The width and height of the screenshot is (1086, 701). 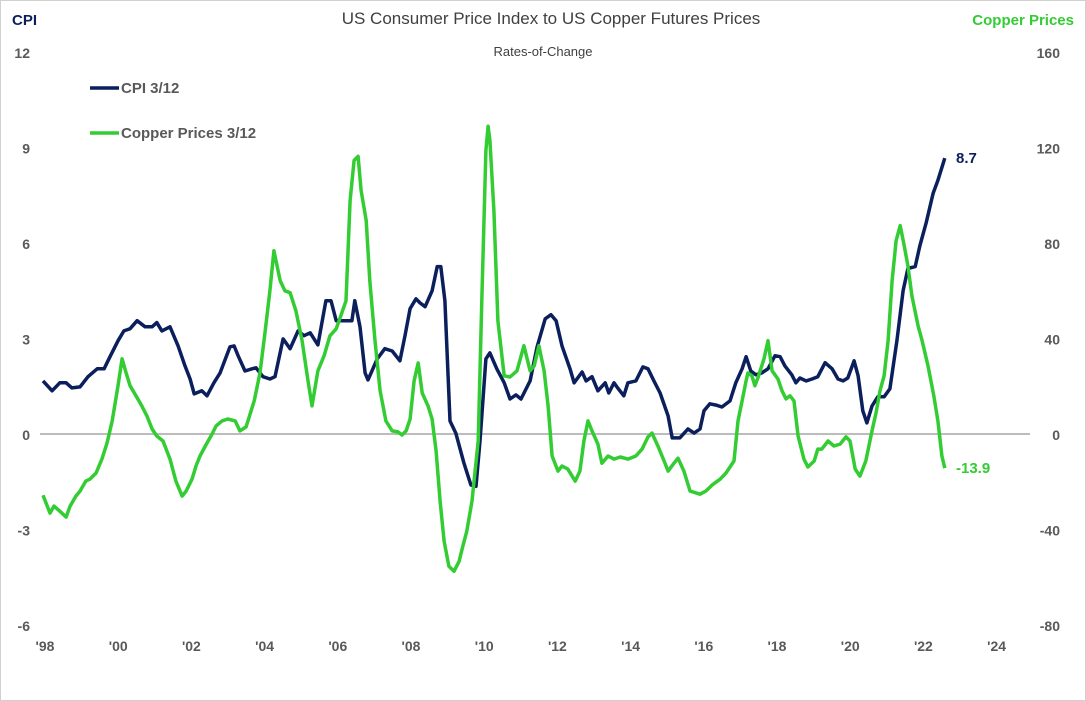 I want to click on x-tick-label: '08, so click(x=411, y=646).